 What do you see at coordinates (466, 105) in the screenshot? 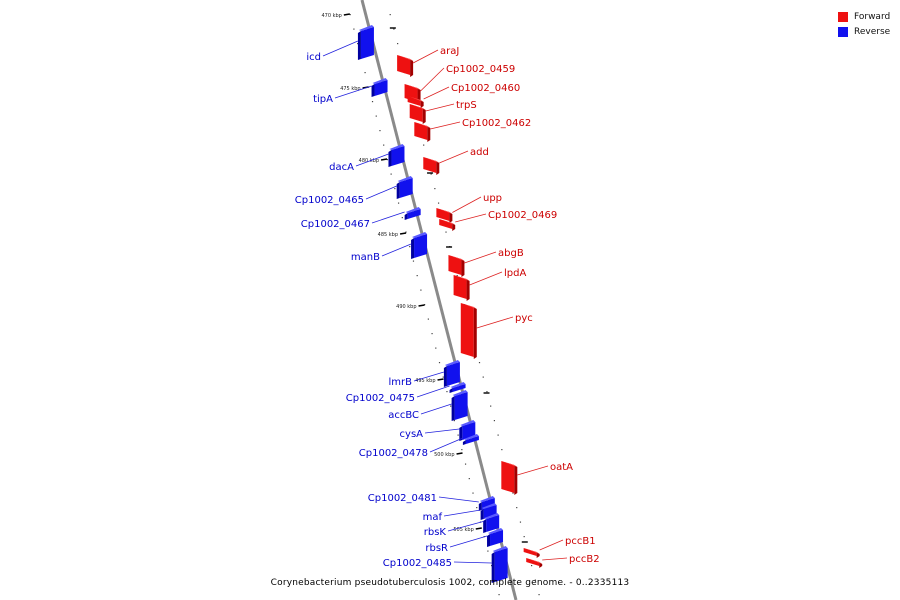
I see `gene-label-trps: trpS` at bounding box center [466, 105].